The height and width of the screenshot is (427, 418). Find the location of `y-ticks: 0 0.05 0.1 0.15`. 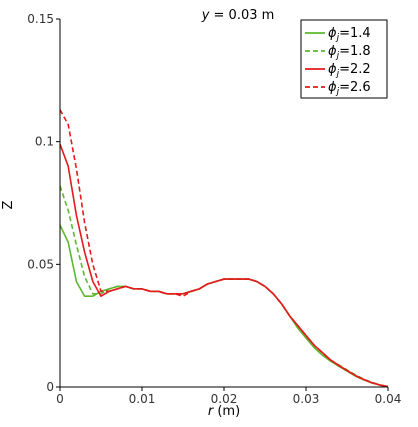

y-ticks: 0 0.05 0.1 0.15 is located at coordinates (43, 203).